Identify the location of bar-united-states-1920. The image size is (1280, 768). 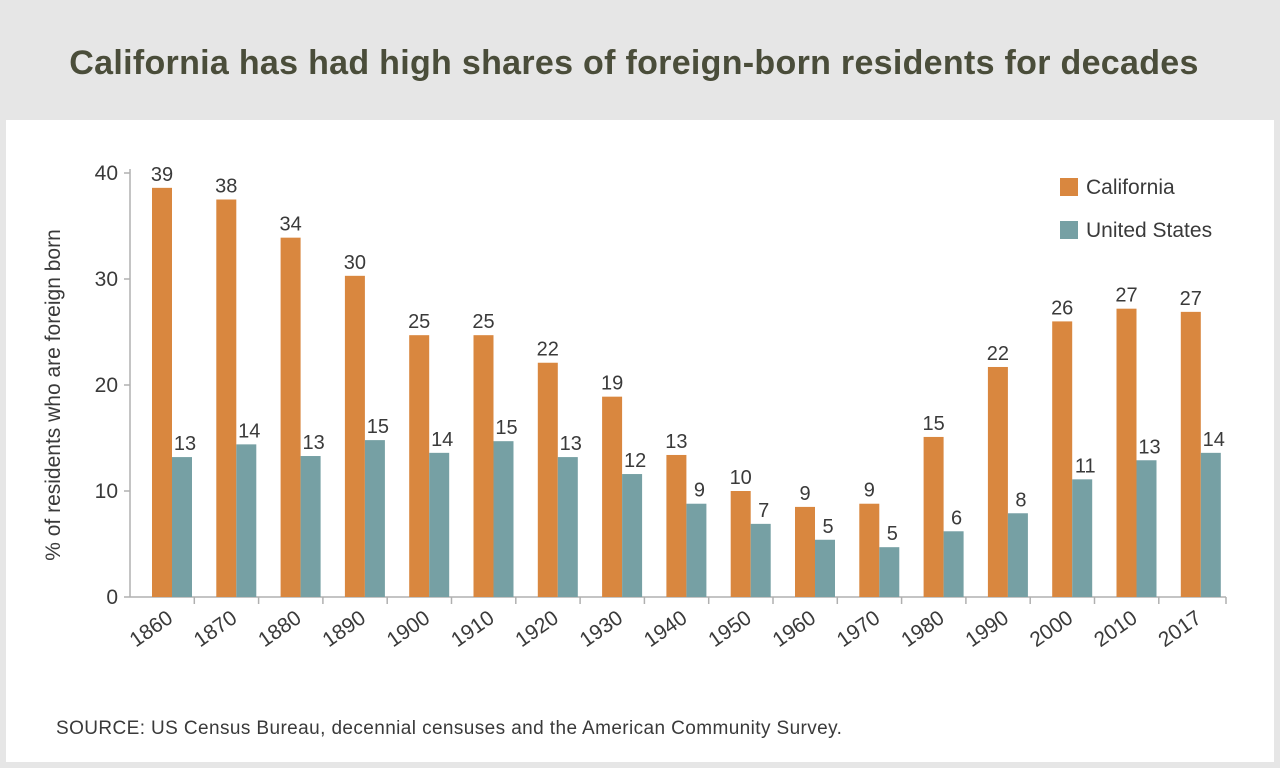
(567, 527).